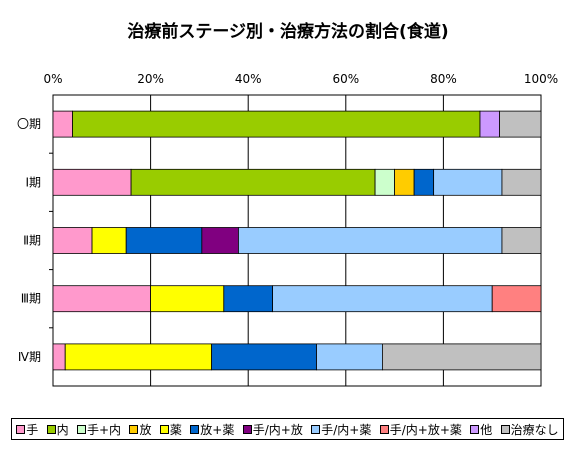 The image size is (577, 451). Describe the element at coordinates (33, 182) in the screenshot. I see `category-label: Ⅰ期` at that location.